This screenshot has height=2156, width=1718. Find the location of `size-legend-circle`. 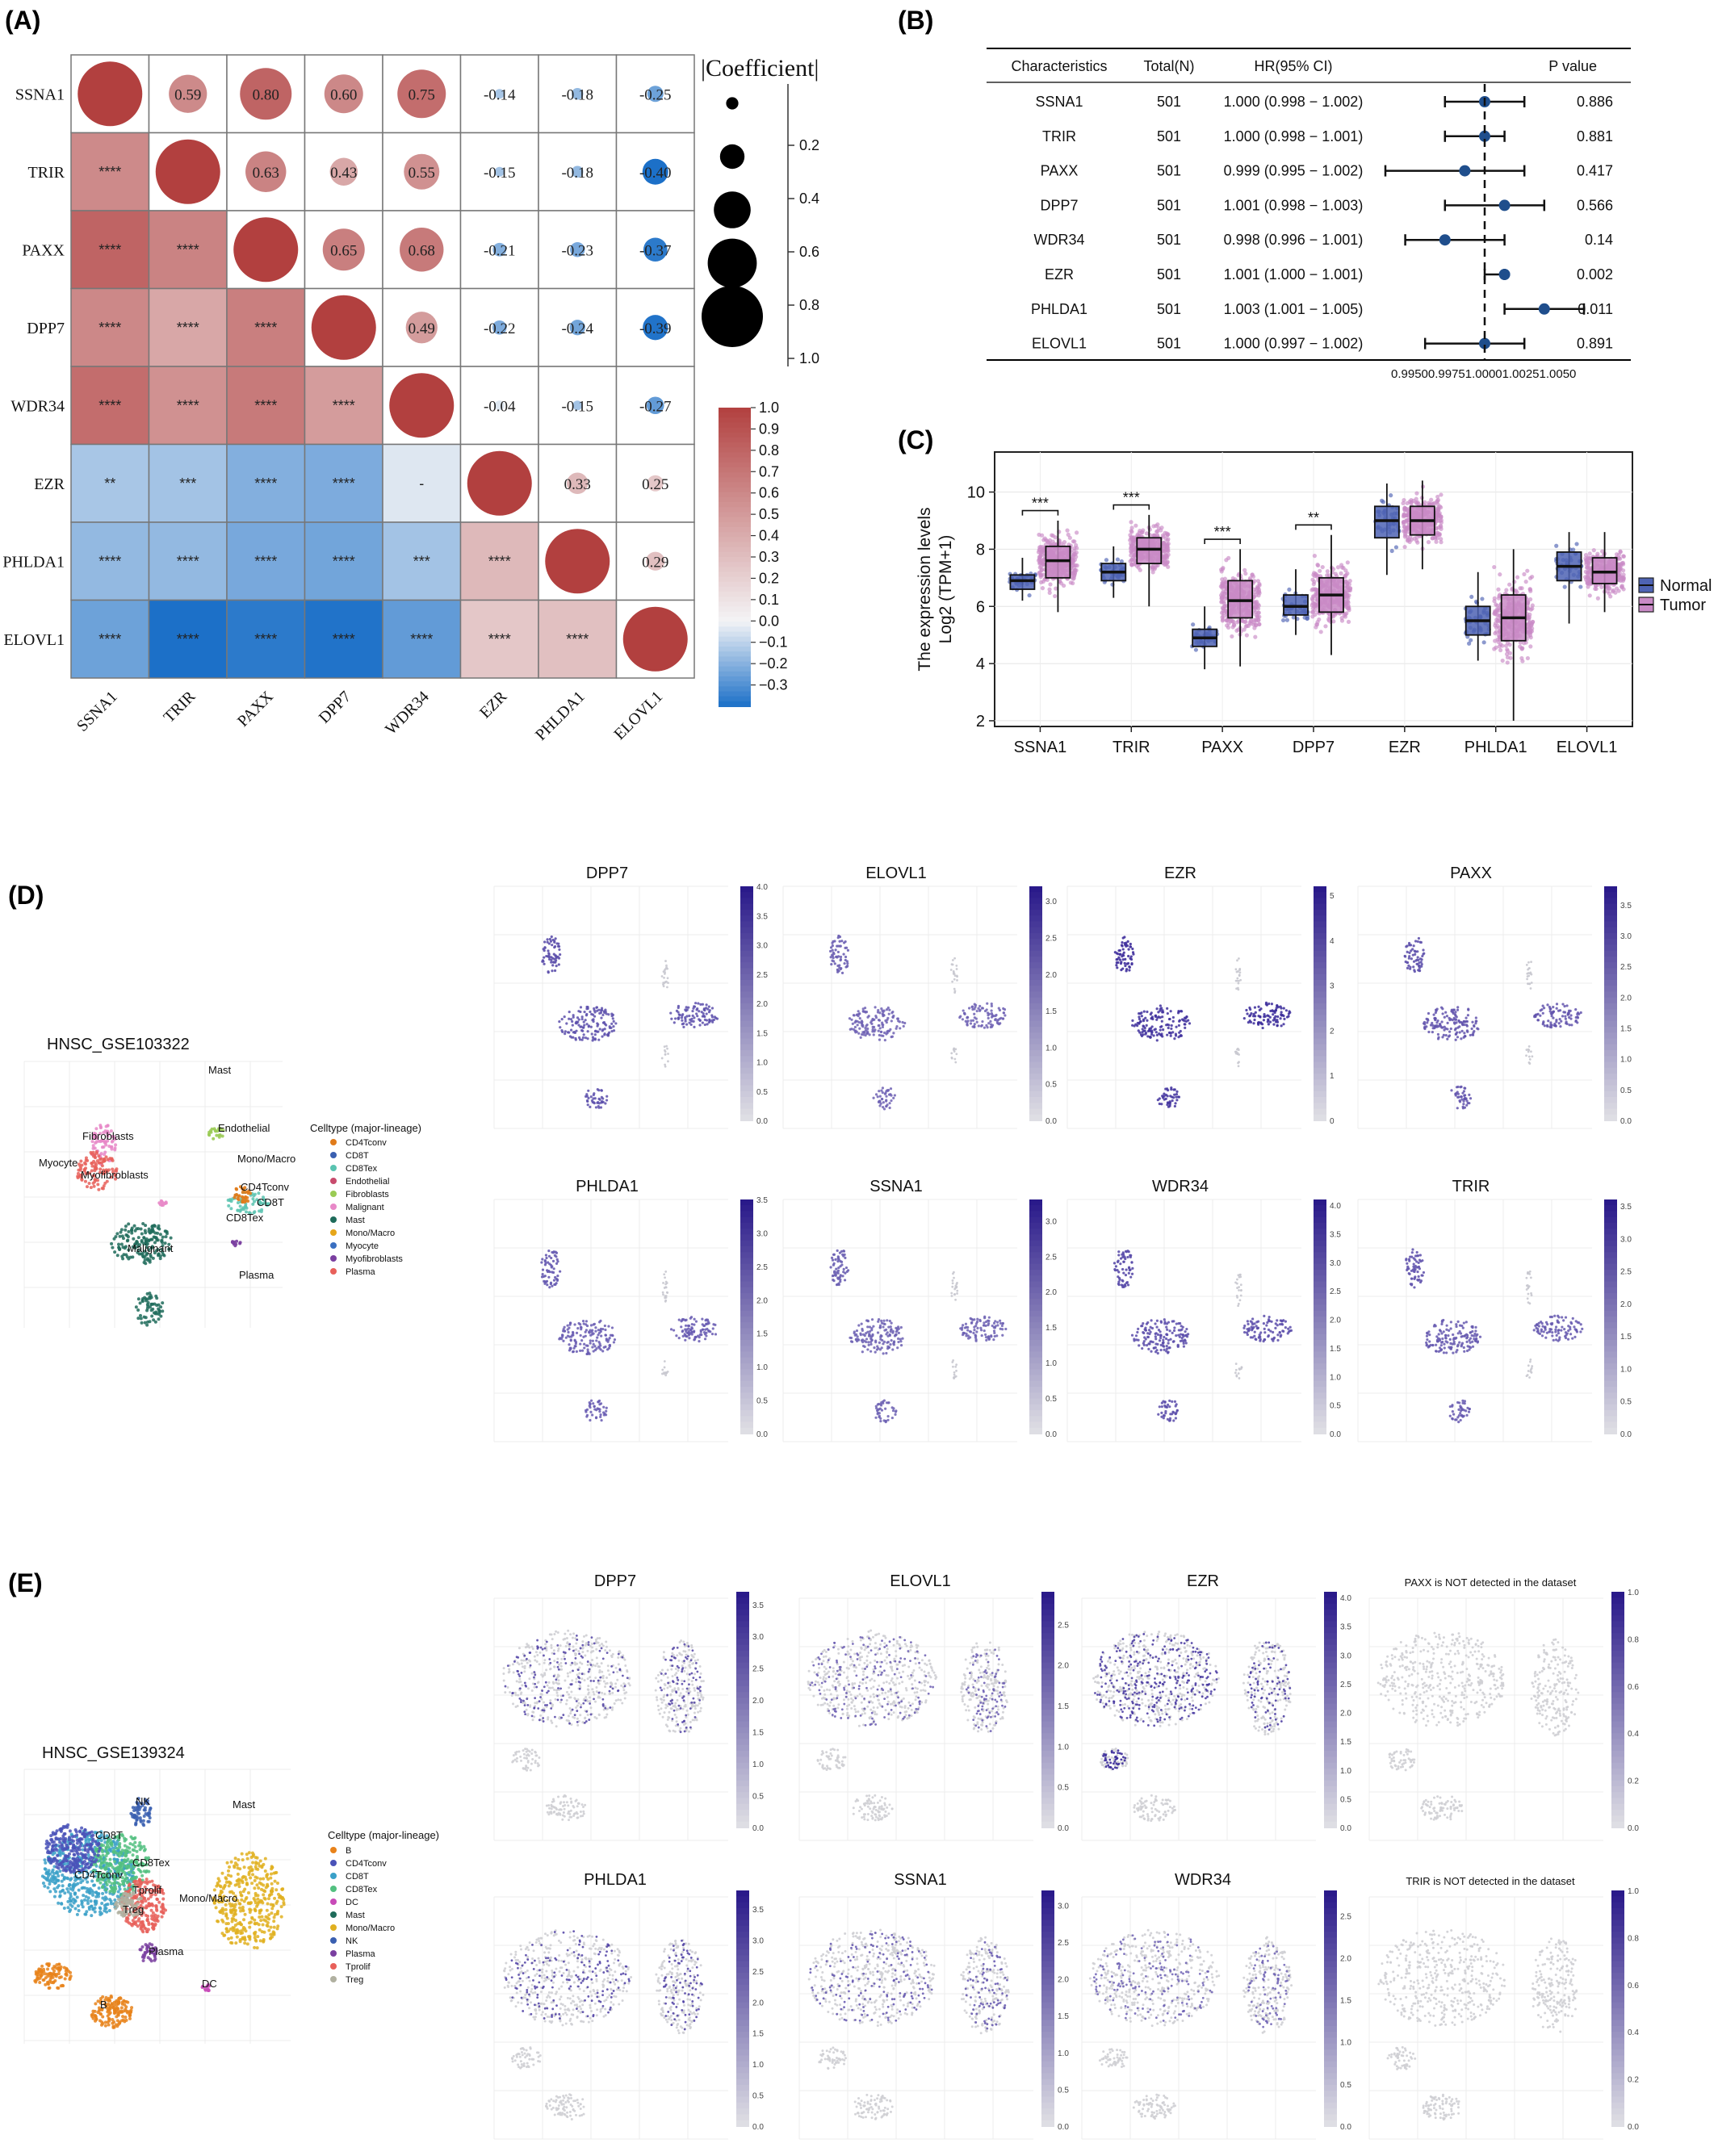

size-legend-circle is located at coordinates (732, 263).